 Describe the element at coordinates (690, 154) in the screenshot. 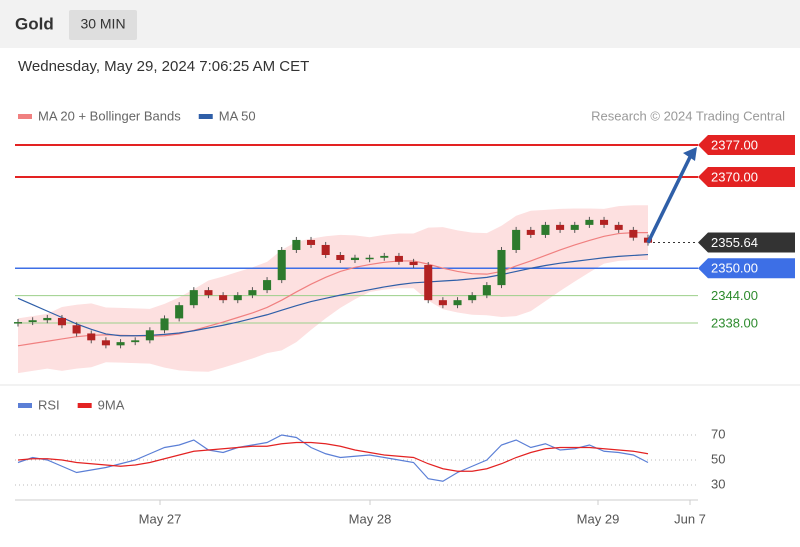

I see `arrow-head` at that location.